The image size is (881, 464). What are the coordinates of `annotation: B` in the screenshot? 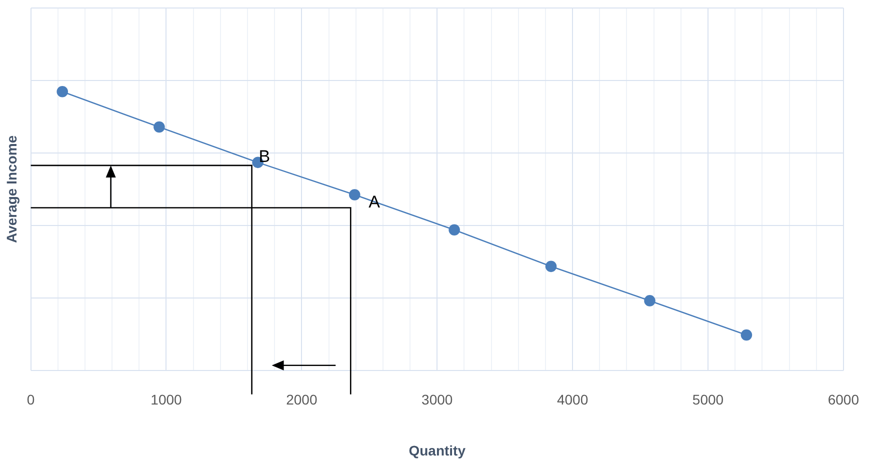 It's located at (264, 156).